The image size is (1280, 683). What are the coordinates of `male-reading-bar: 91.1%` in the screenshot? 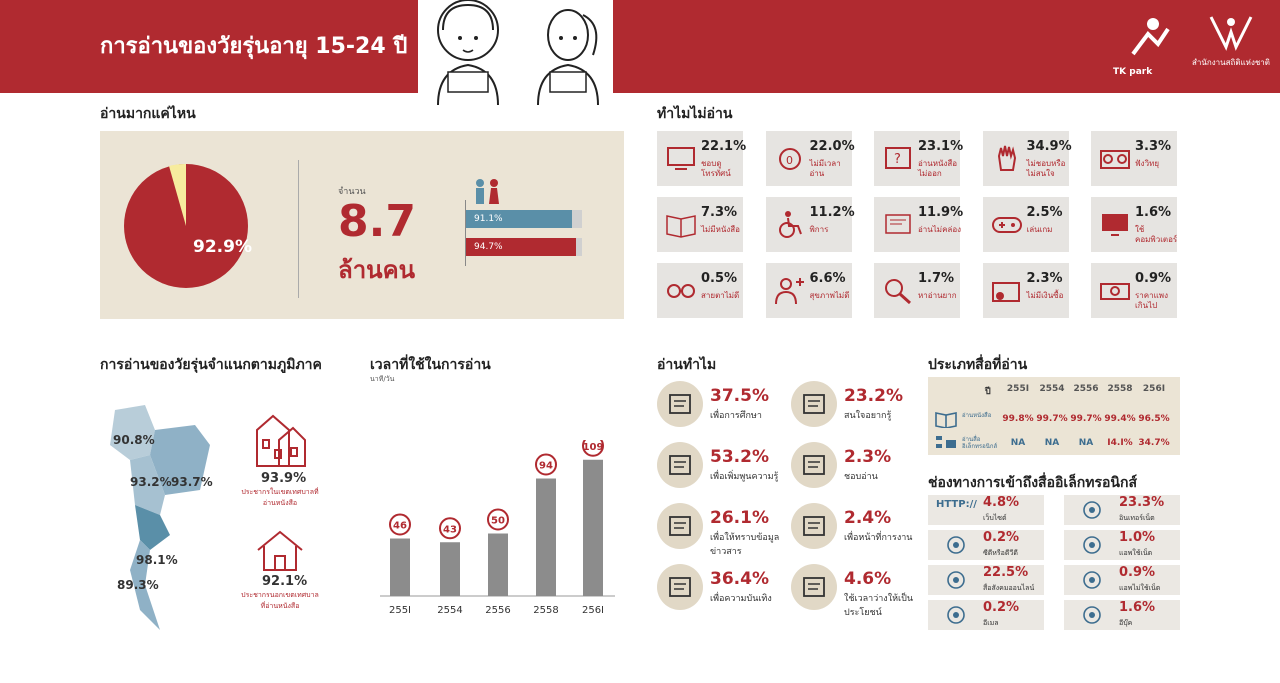 It's located at (519, 219).